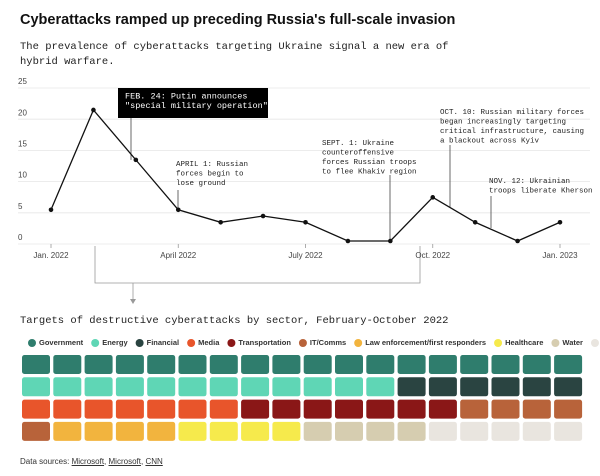  What do you see at coordinates (20, 206) in the screenshot?
I see `y-tick-label: 5` at bounding box center [20, 206].